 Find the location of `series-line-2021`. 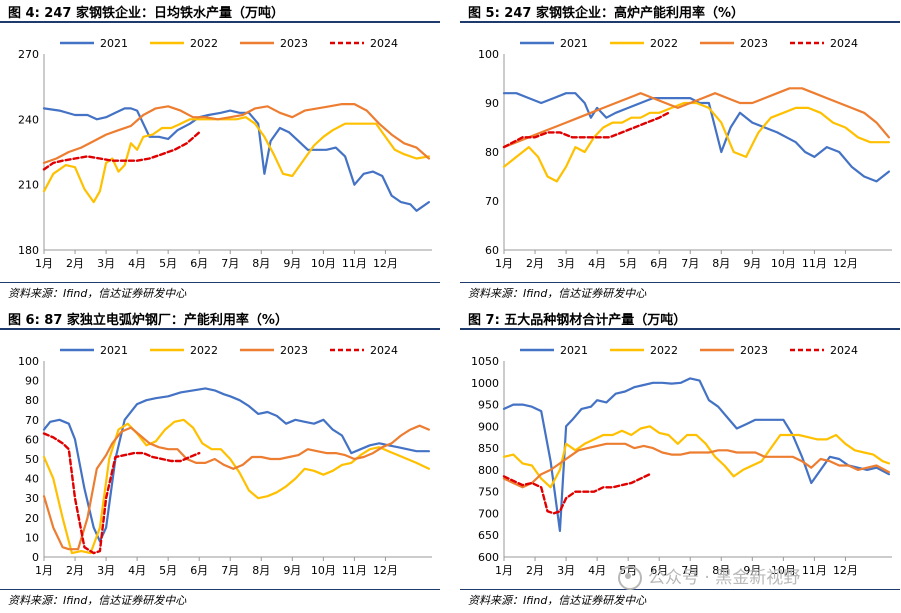

series-line-2021 is located at coordinates (696, 137).